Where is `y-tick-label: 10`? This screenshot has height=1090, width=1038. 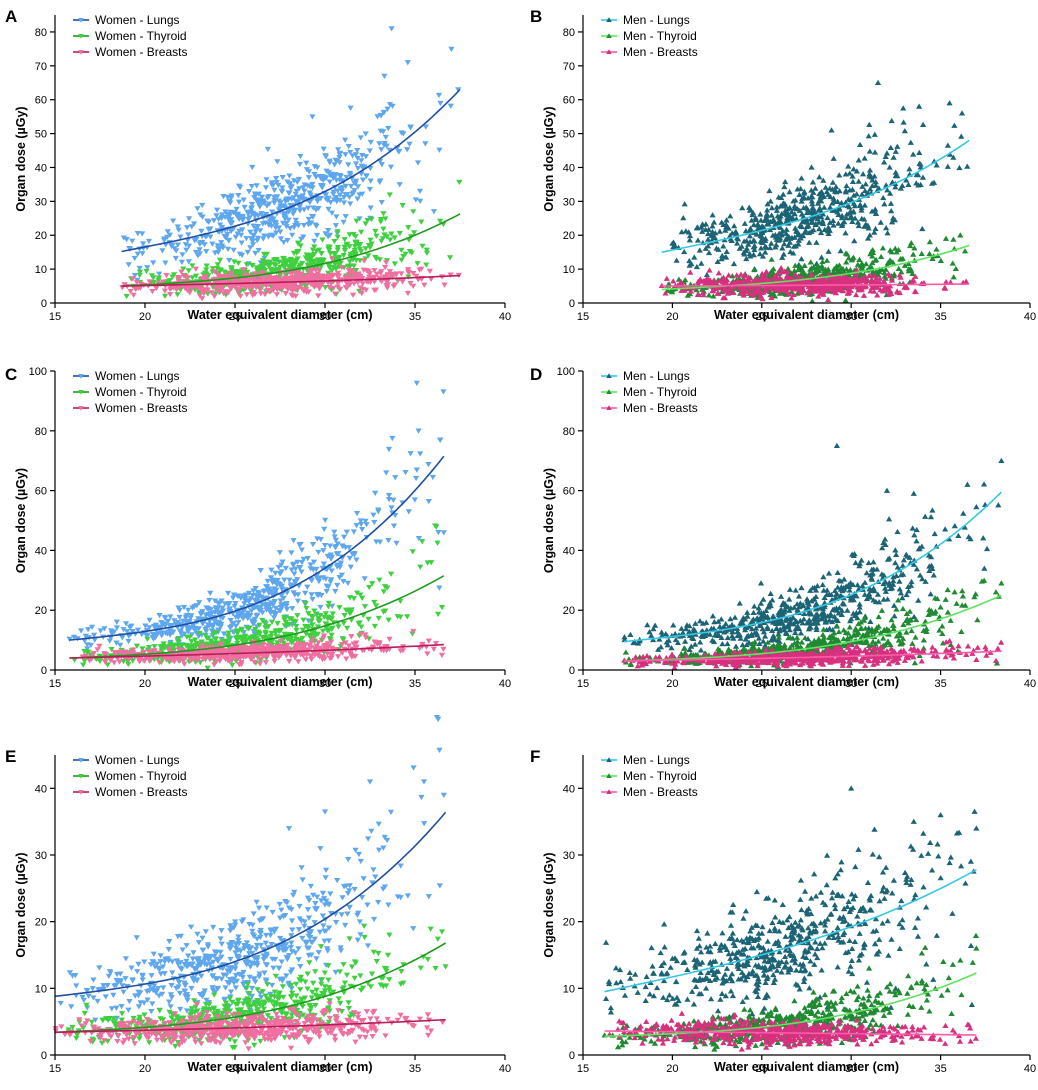 y-tick-label: 10 is located at coordinates (41, 270).